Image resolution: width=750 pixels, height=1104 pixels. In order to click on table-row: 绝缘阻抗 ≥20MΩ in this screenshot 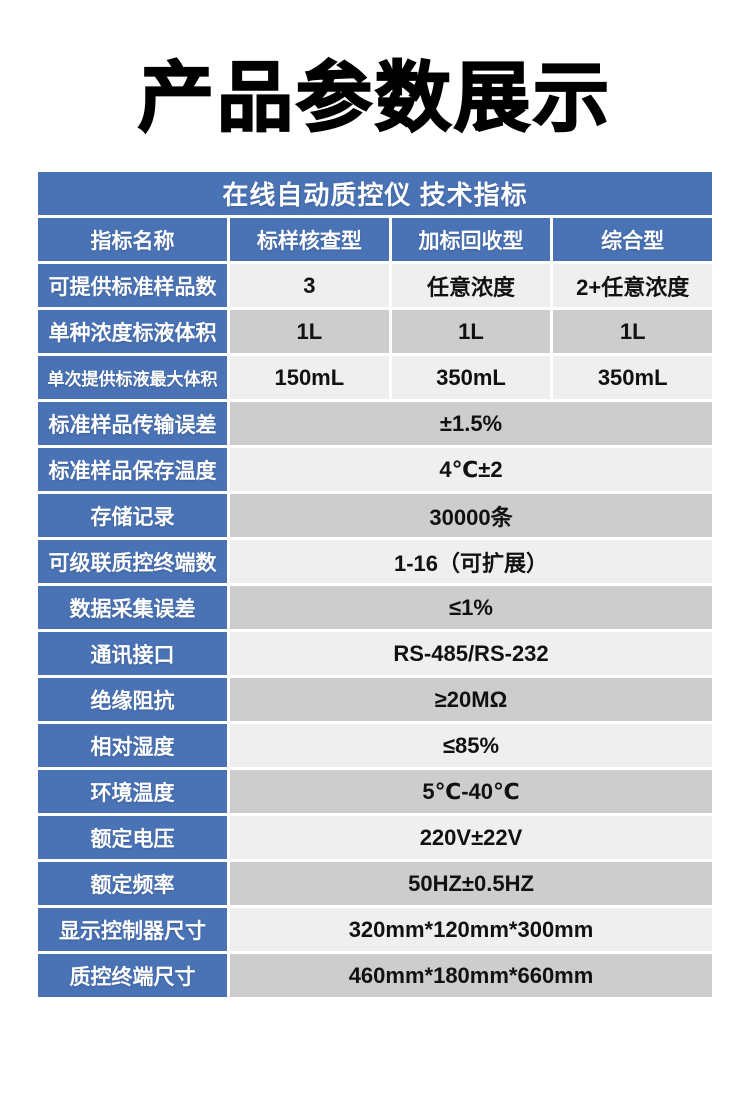, I will do `click(375, 700)`.